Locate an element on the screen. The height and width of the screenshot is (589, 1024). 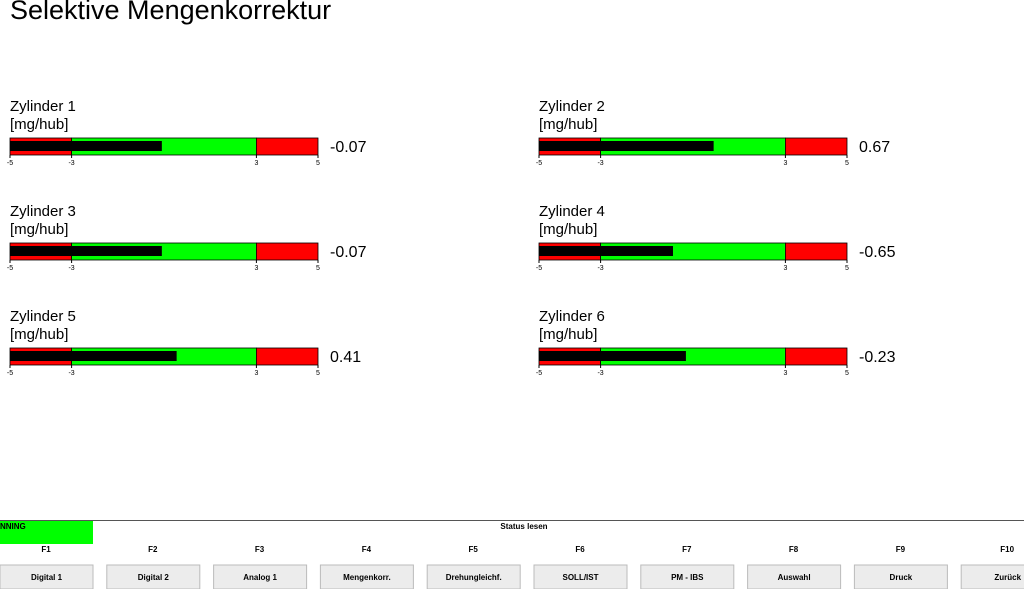
function-button-label: Zurück is located at coordinates (1007, 577).